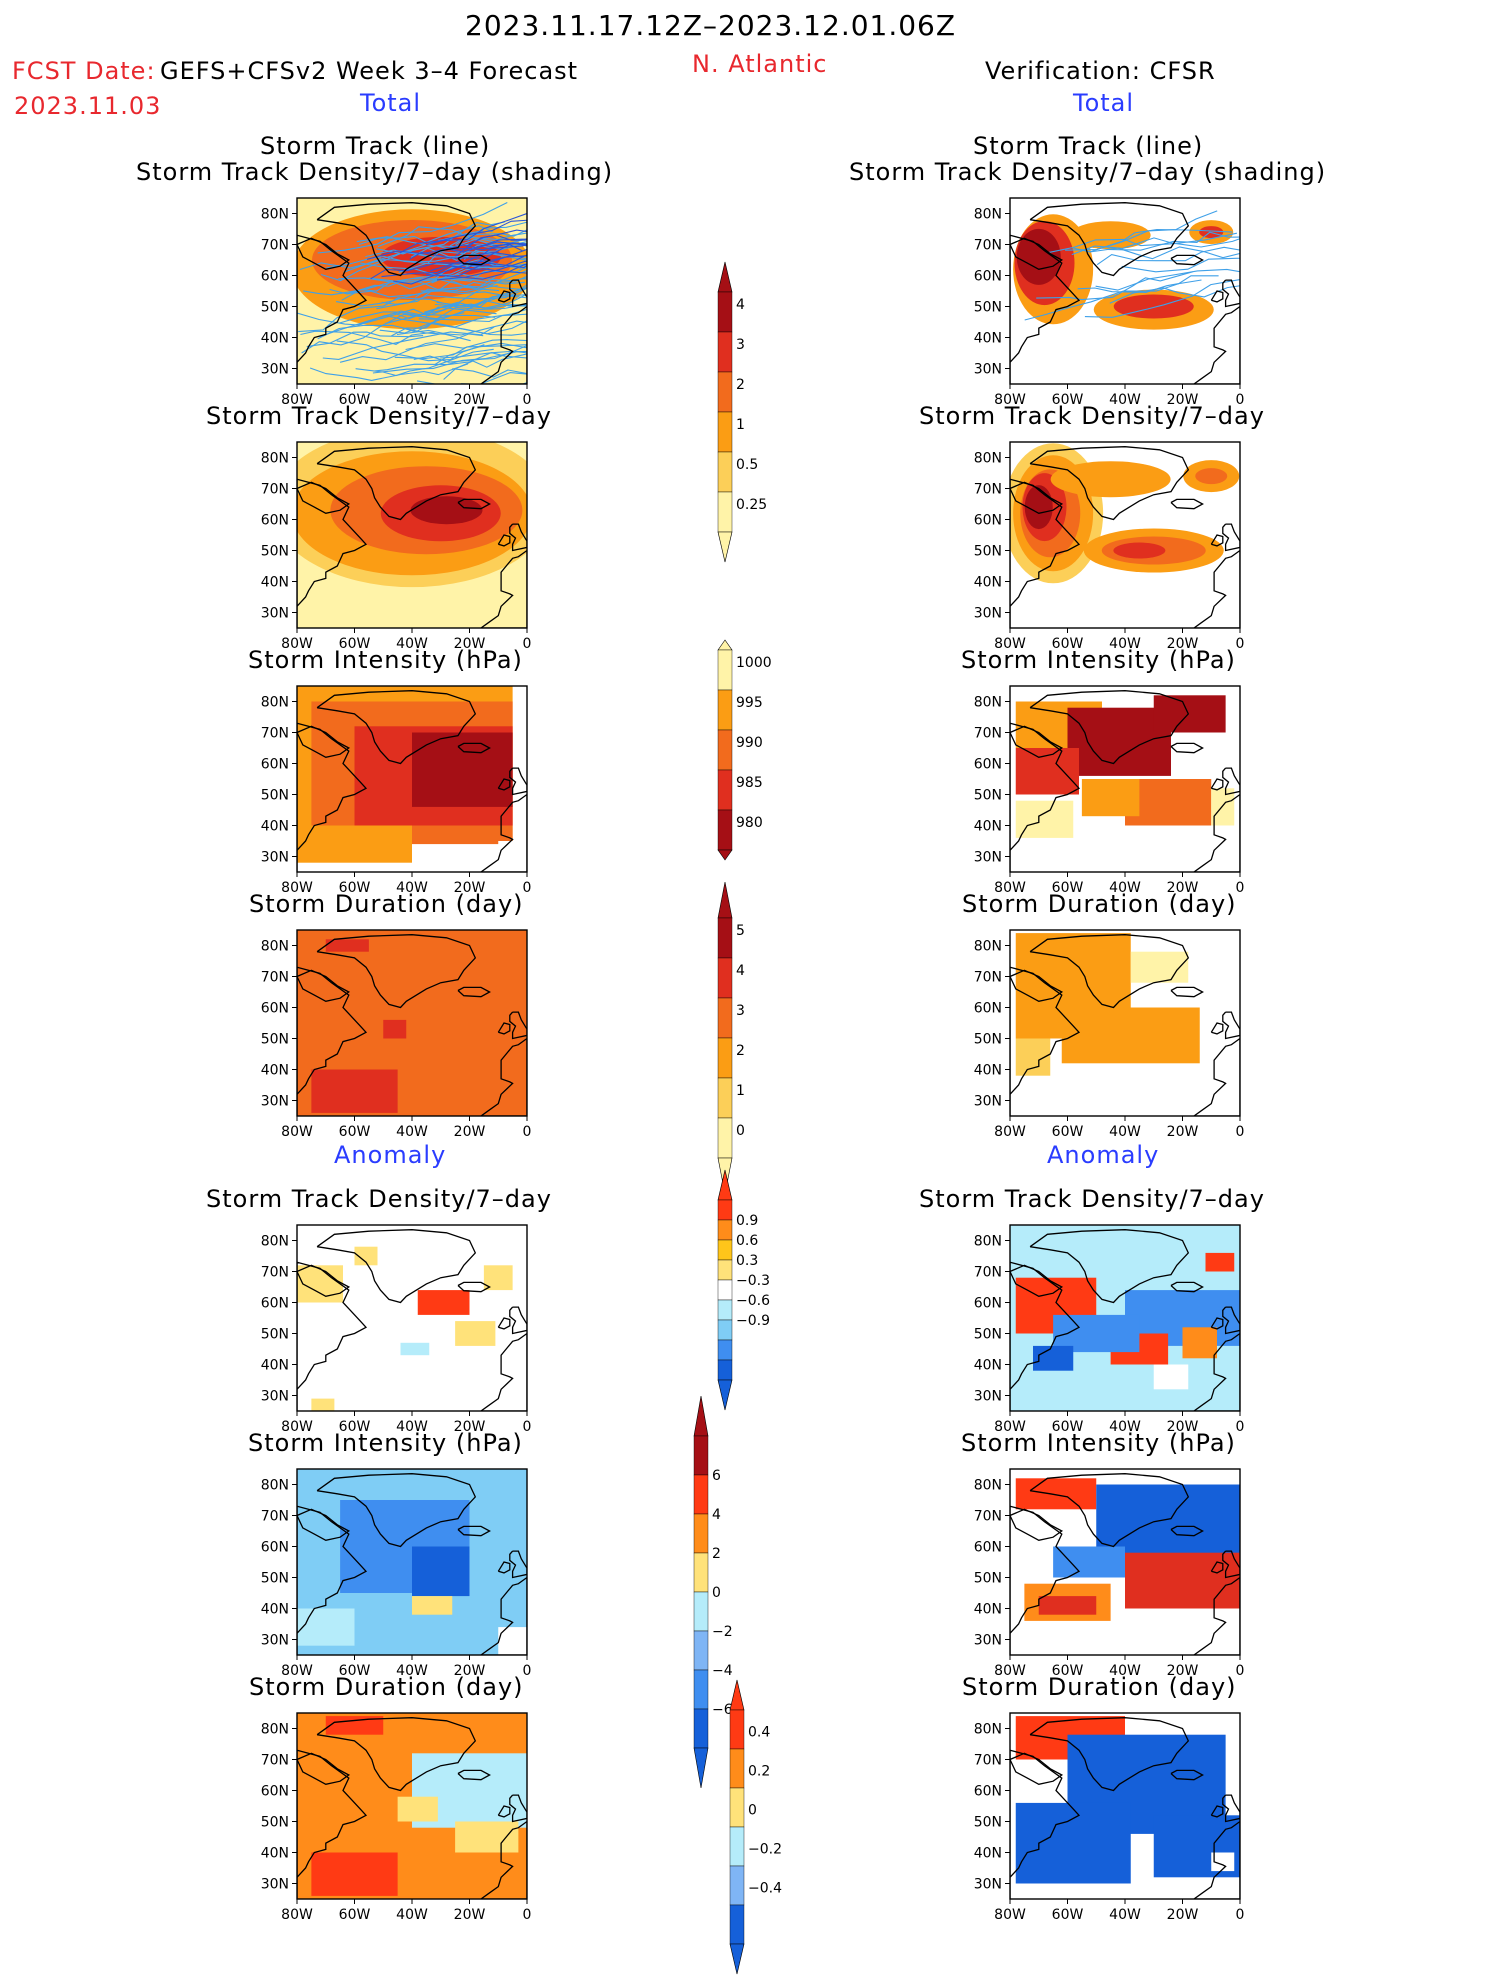 The width and height of the screenshot is (1487, 1988). I want to click on colorbar-label: −0.4, so click(765, 1888).